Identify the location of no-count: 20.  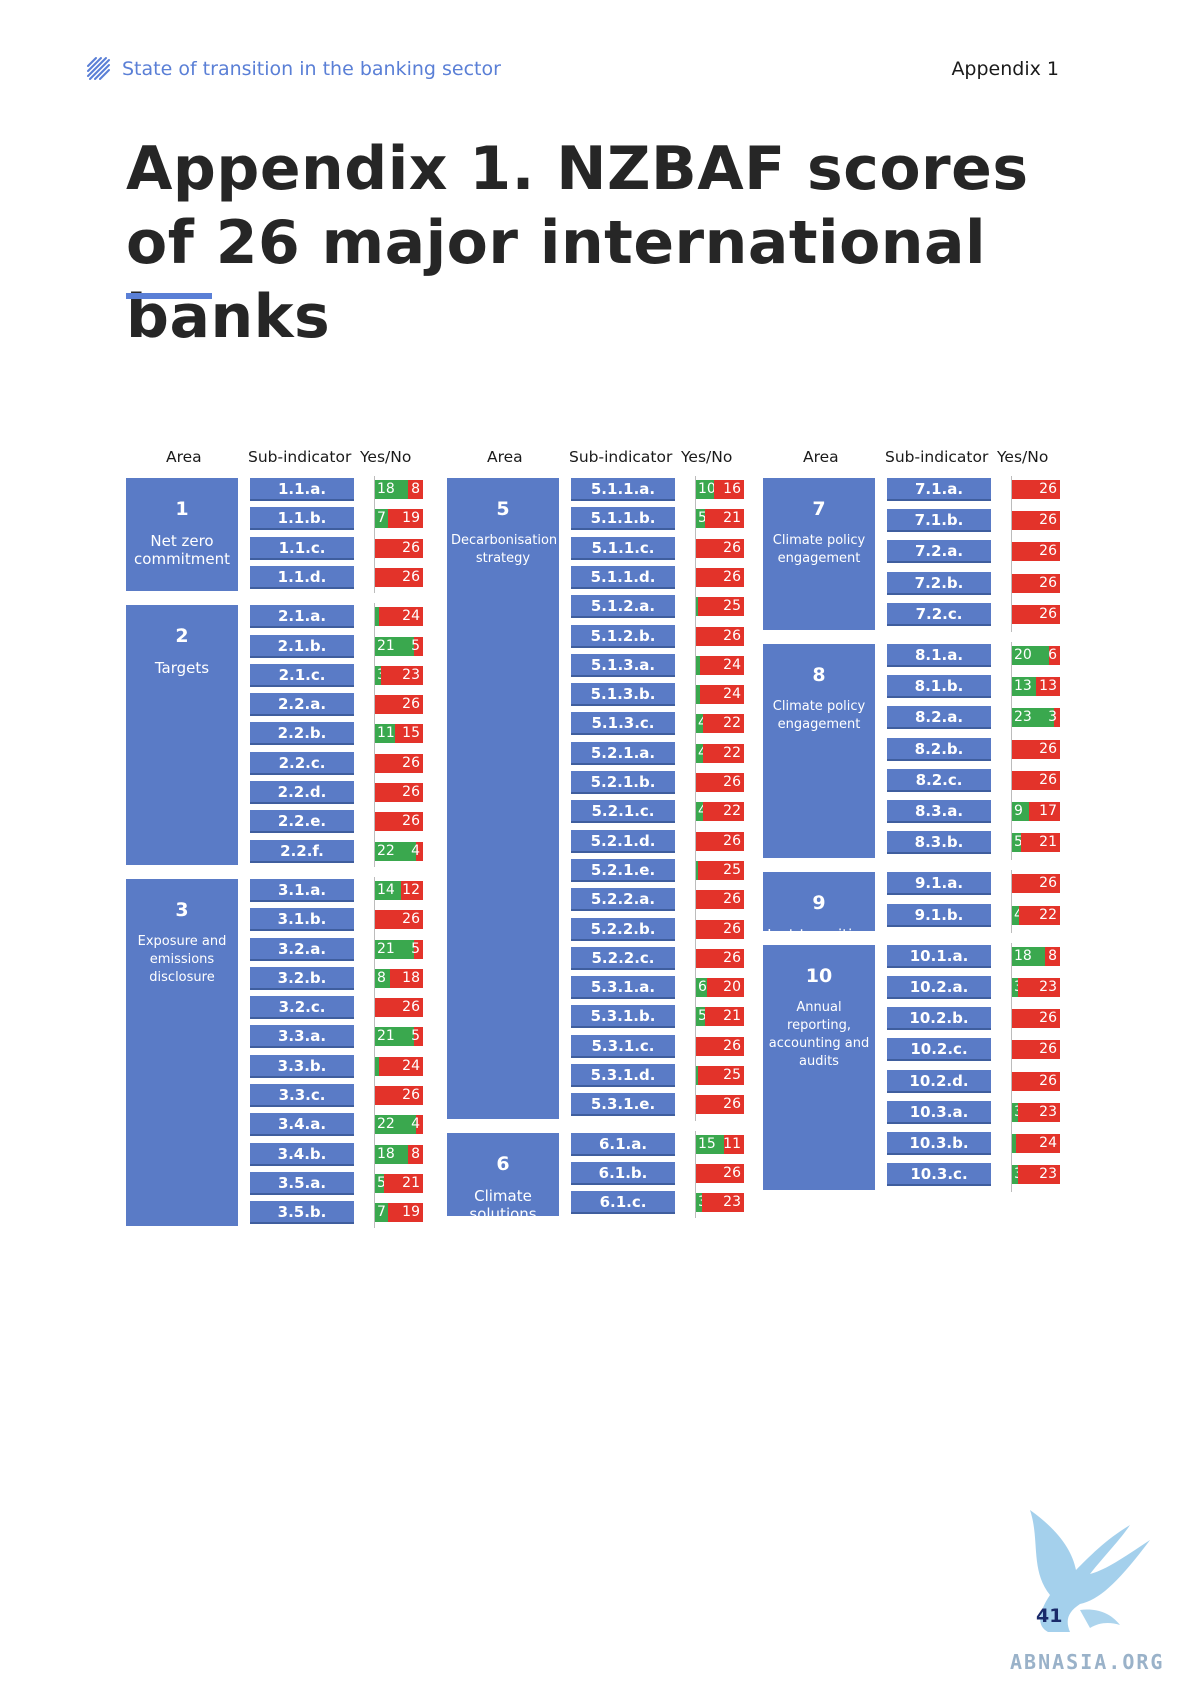
(732, 987).